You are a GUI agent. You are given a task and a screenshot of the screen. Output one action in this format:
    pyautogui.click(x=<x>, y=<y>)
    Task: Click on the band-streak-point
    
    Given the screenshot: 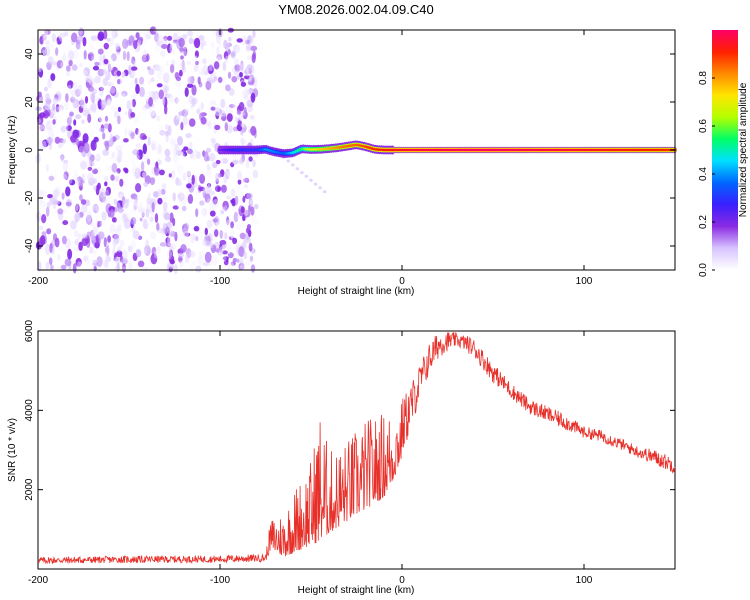 What is the action you would take?
    pyautogui.click(x=320, y=188)
    